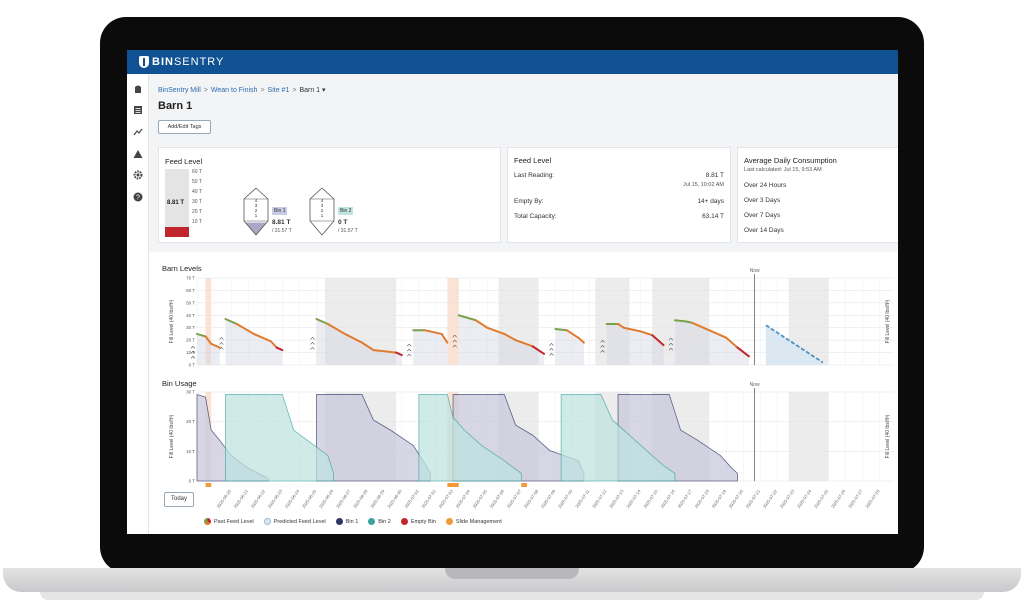 The image size is (1024, 614). I want to click on gear-icon, so click(138, 175).